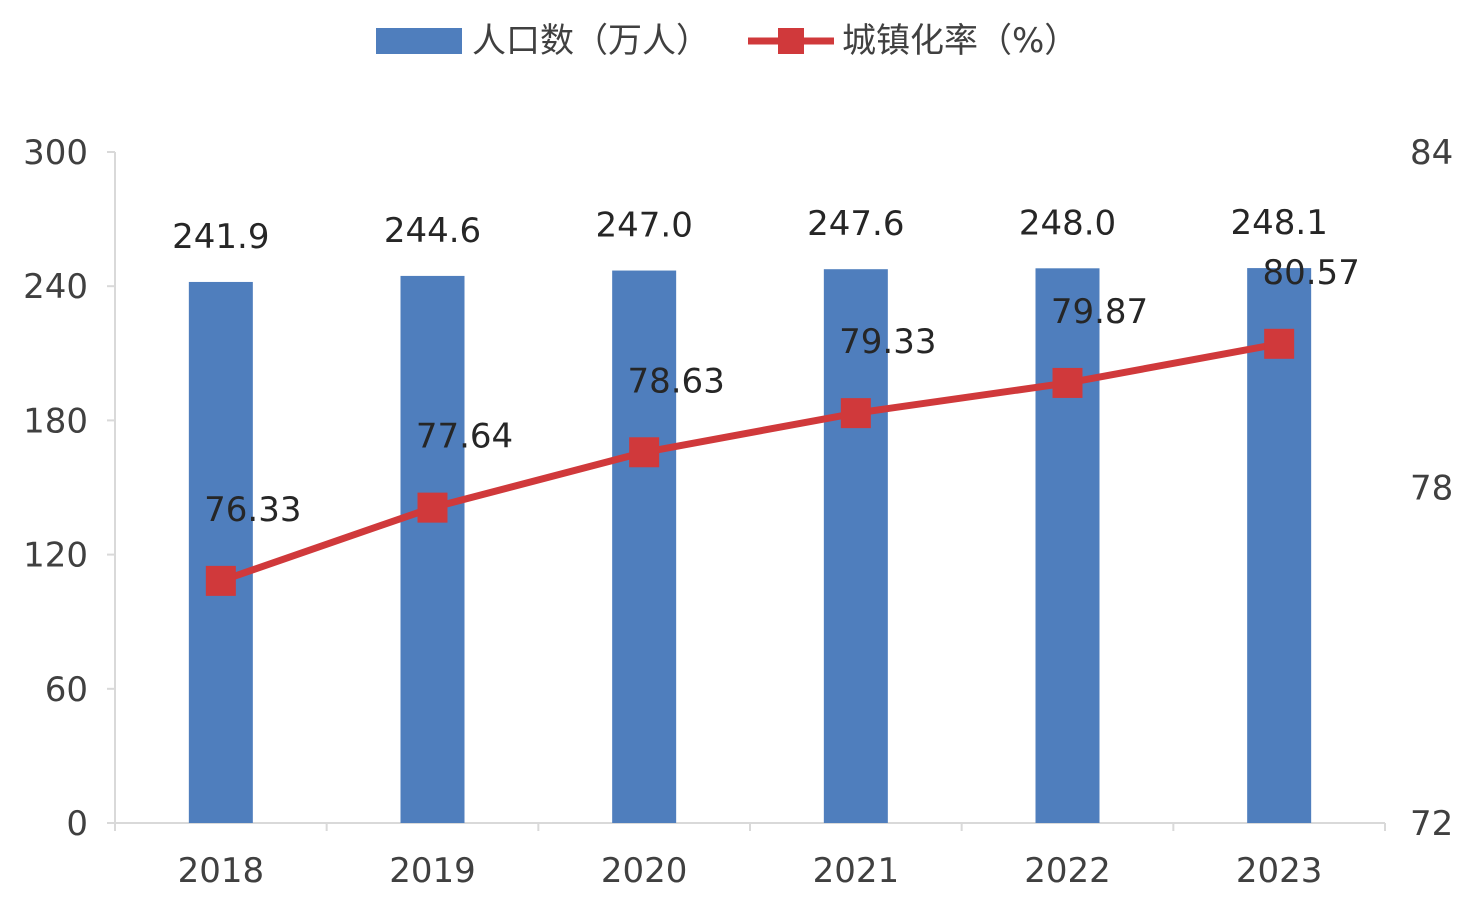 The height and width of the screenshot is (899, 1470). What do you see at coordinates (432, 871) in the screenshot?
I see `x-tick-label: 2019` at bounding box center [432, 871].